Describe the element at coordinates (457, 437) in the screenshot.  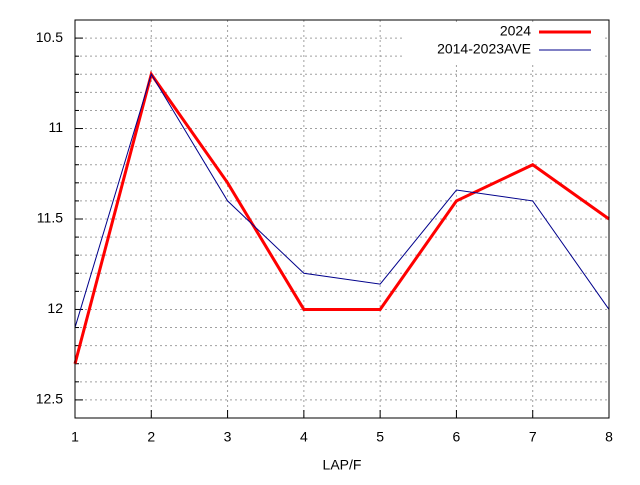
I see `x-tick-label: 6` at that location.